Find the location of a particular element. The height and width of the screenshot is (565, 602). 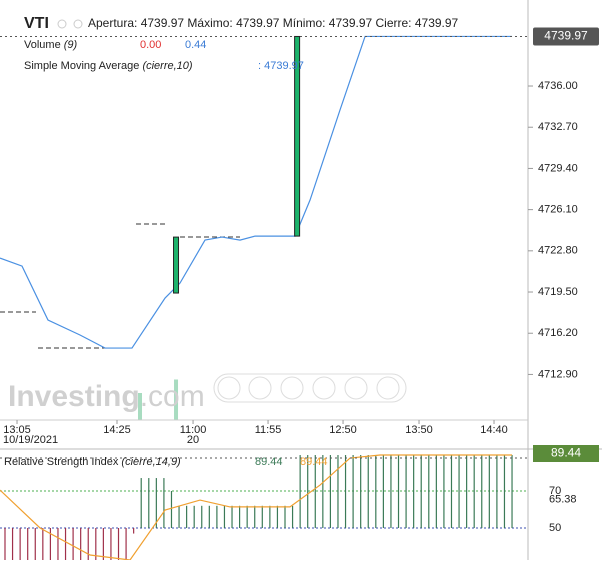

icon-settings is located at coordinates (78, 24).